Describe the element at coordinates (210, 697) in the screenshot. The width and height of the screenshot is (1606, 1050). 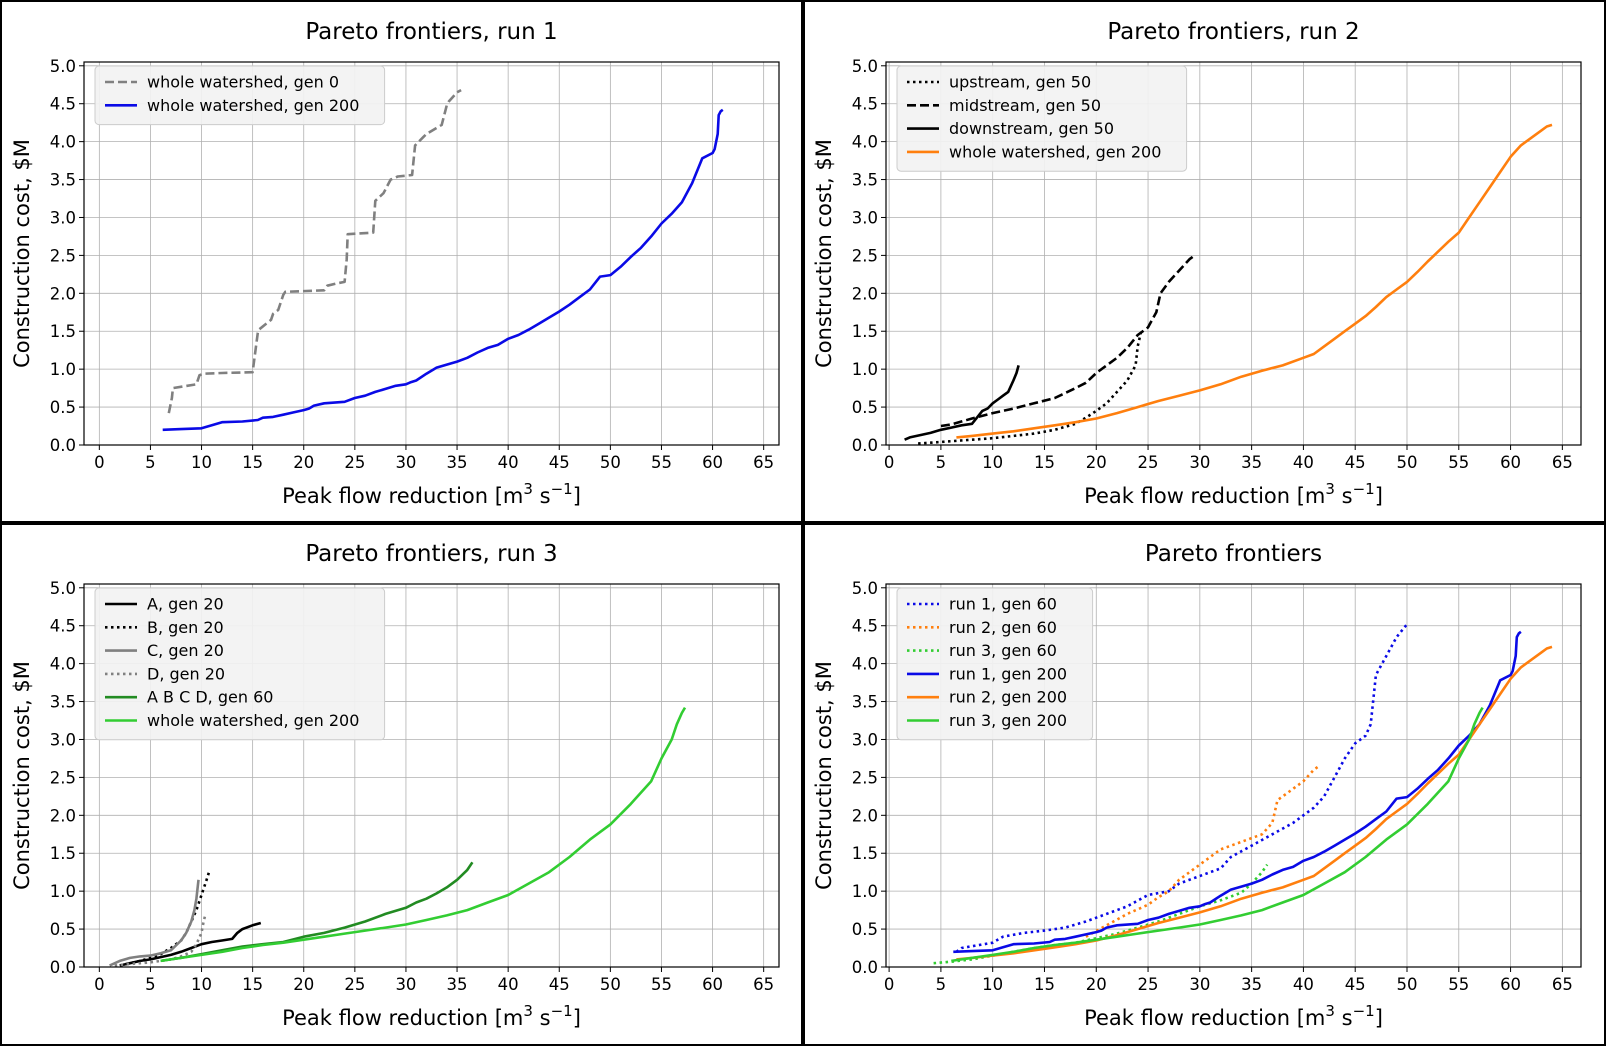
I see `legend-label: A B C D, gen 60` at that location.